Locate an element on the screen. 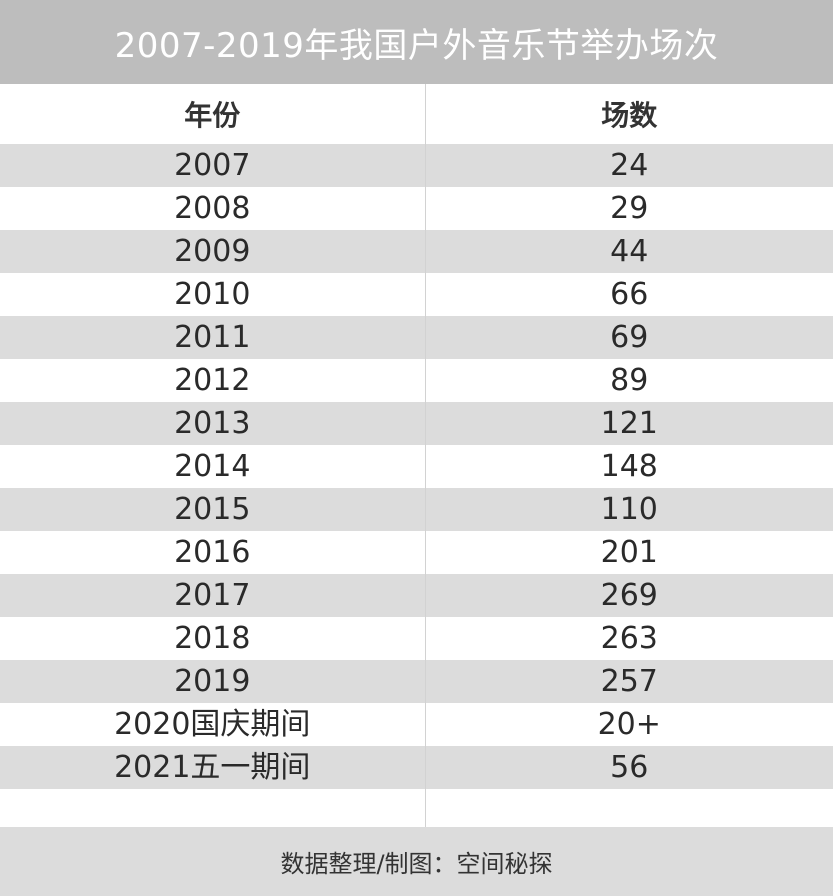 The width and height of the screenshot is (833, 896). header-row: 年份 场数 is located at coordinates (416, 114).